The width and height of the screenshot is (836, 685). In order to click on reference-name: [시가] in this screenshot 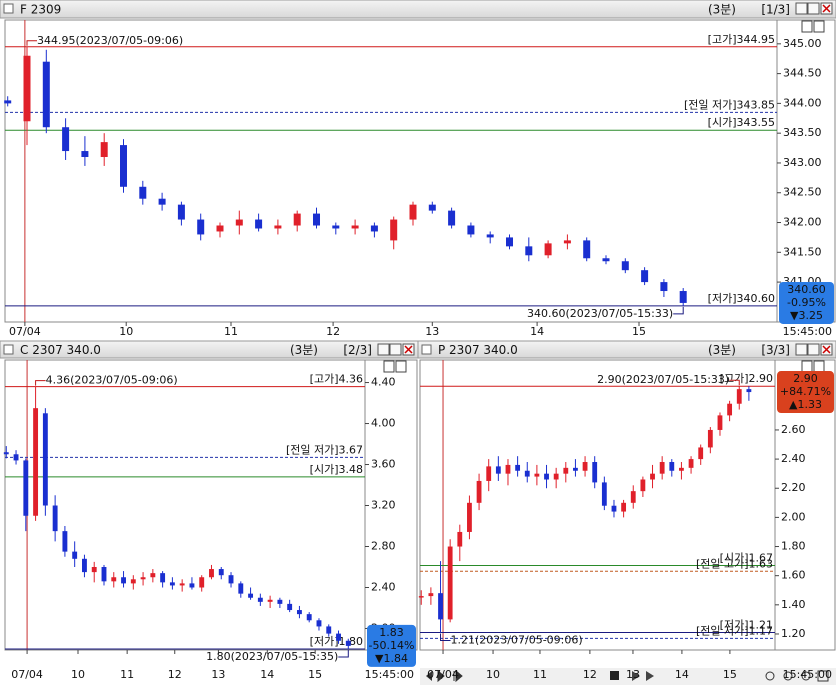, I will do `click(324, 469)`.